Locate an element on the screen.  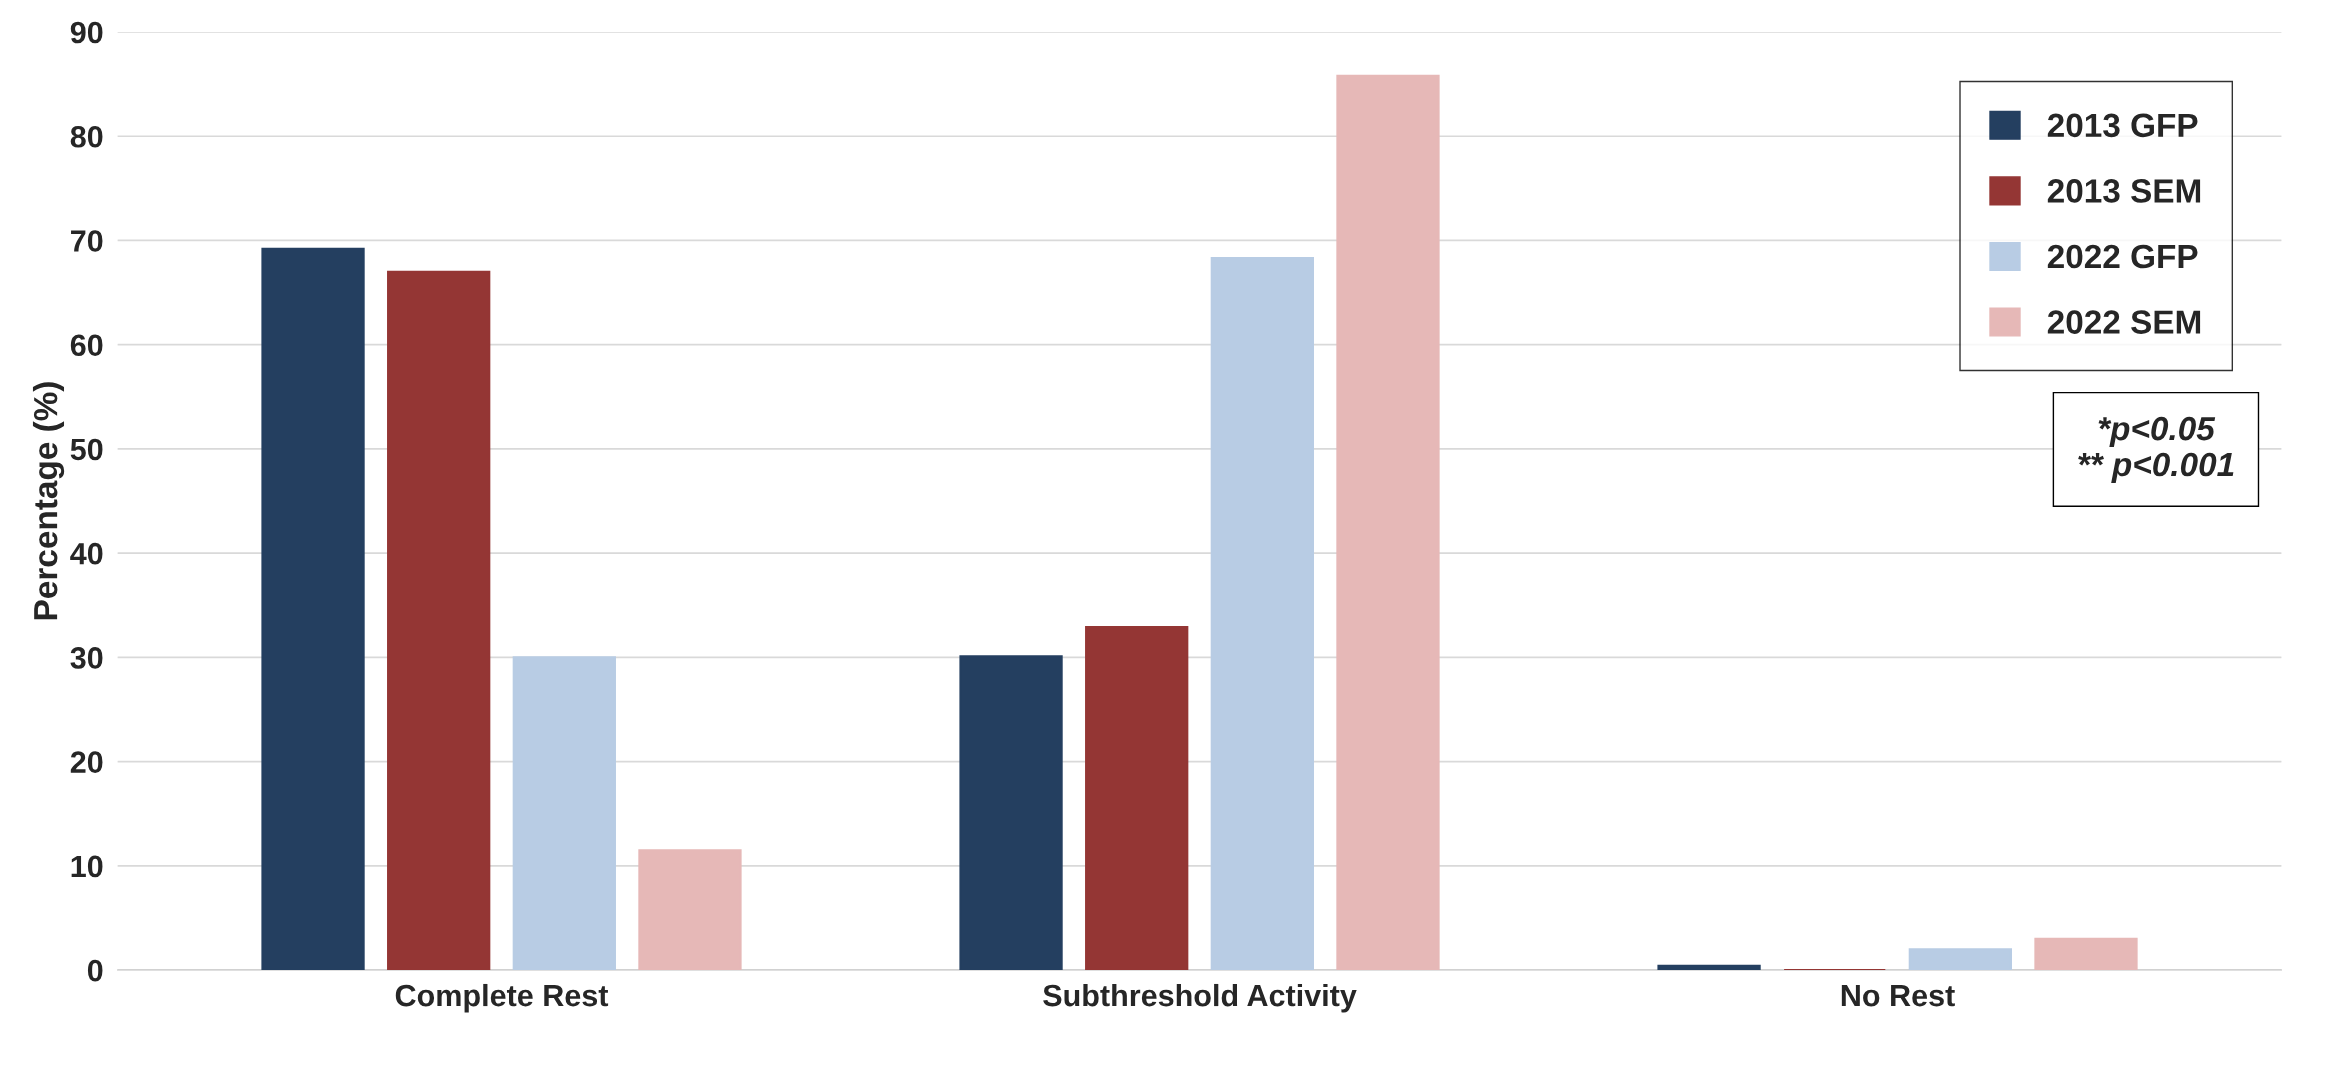
y-tick-label: 10 is located at coordinates (87, 866).